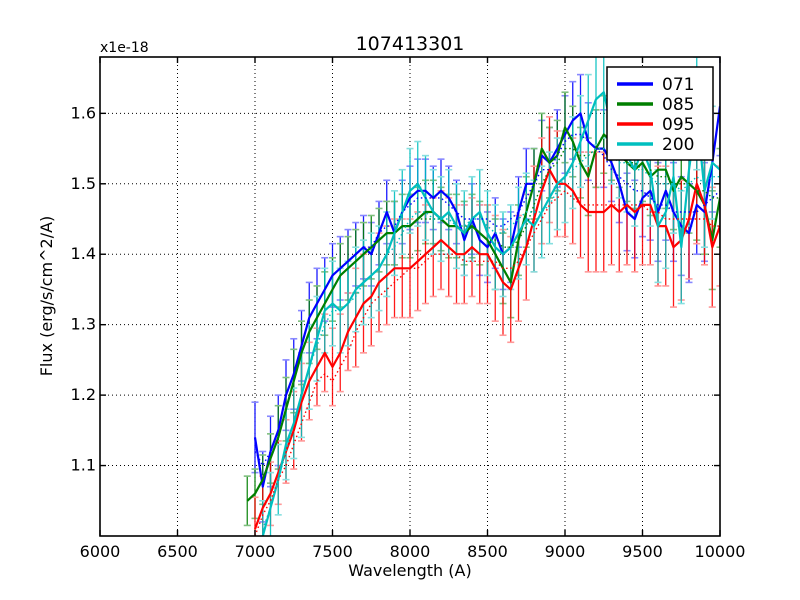 The height and width of the screenshot is (600, 800). Describe the element at coordinates (83, 112) in the screenshot. I see `y-tick-label-1.6: 1.6` at that location.